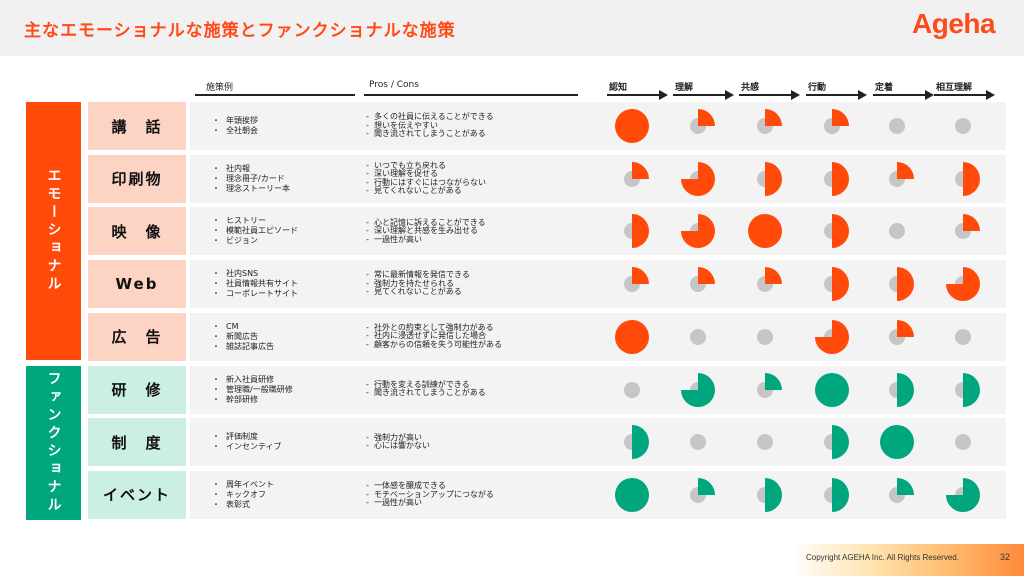  I want to click on example-item: CM, so click(243, 327).